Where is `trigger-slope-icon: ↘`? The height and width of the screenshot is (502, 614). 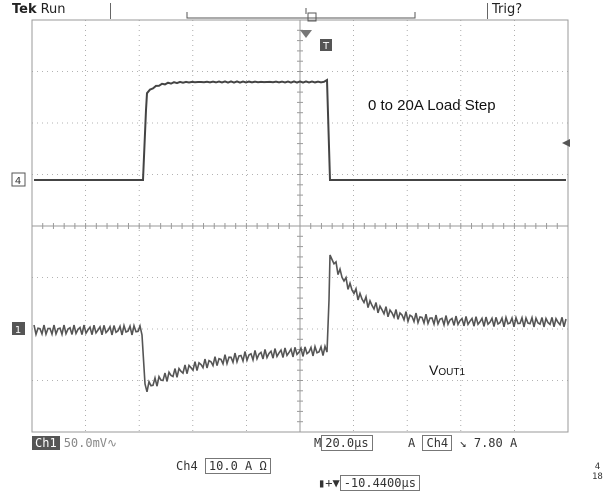
trigger-slope-icon: ↘ is located at coordinates (463, 443).